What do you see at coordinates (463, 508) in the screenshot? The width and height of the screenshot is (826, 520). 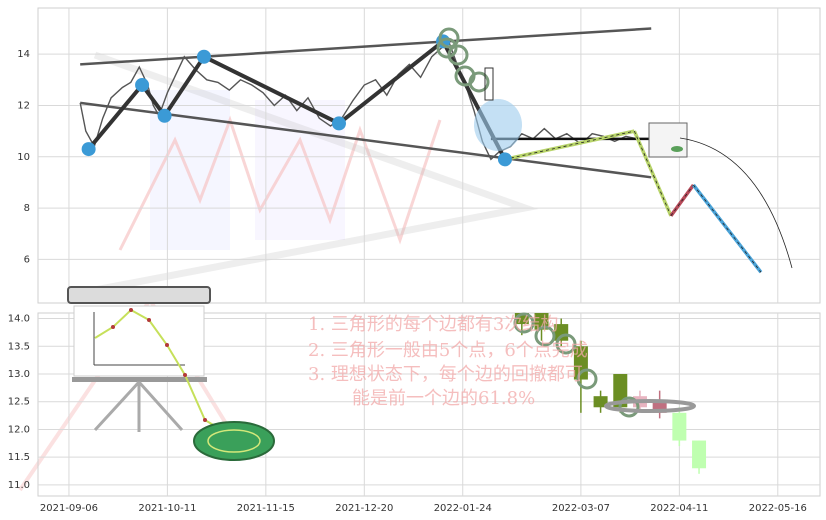 I see `x-tick-label: 2022-01-24` at bounding box center [463, 508].